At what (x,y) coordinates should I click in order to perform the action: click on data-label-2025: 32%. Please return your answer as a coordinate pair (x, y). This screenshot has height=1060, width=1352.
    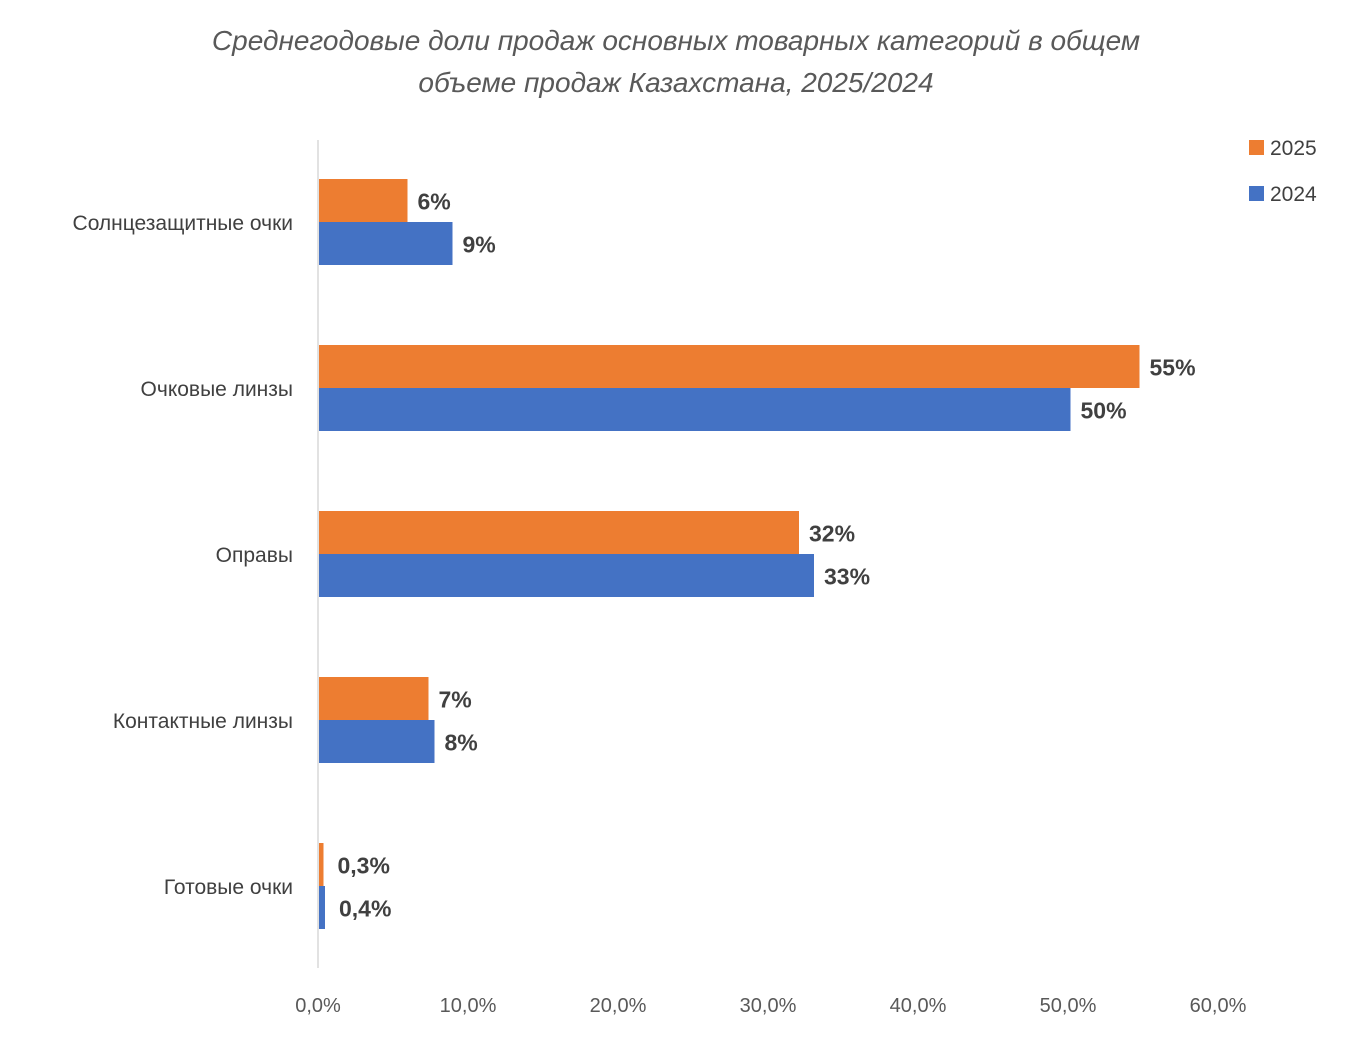
    Looking at the image, I should click on (832, 534).